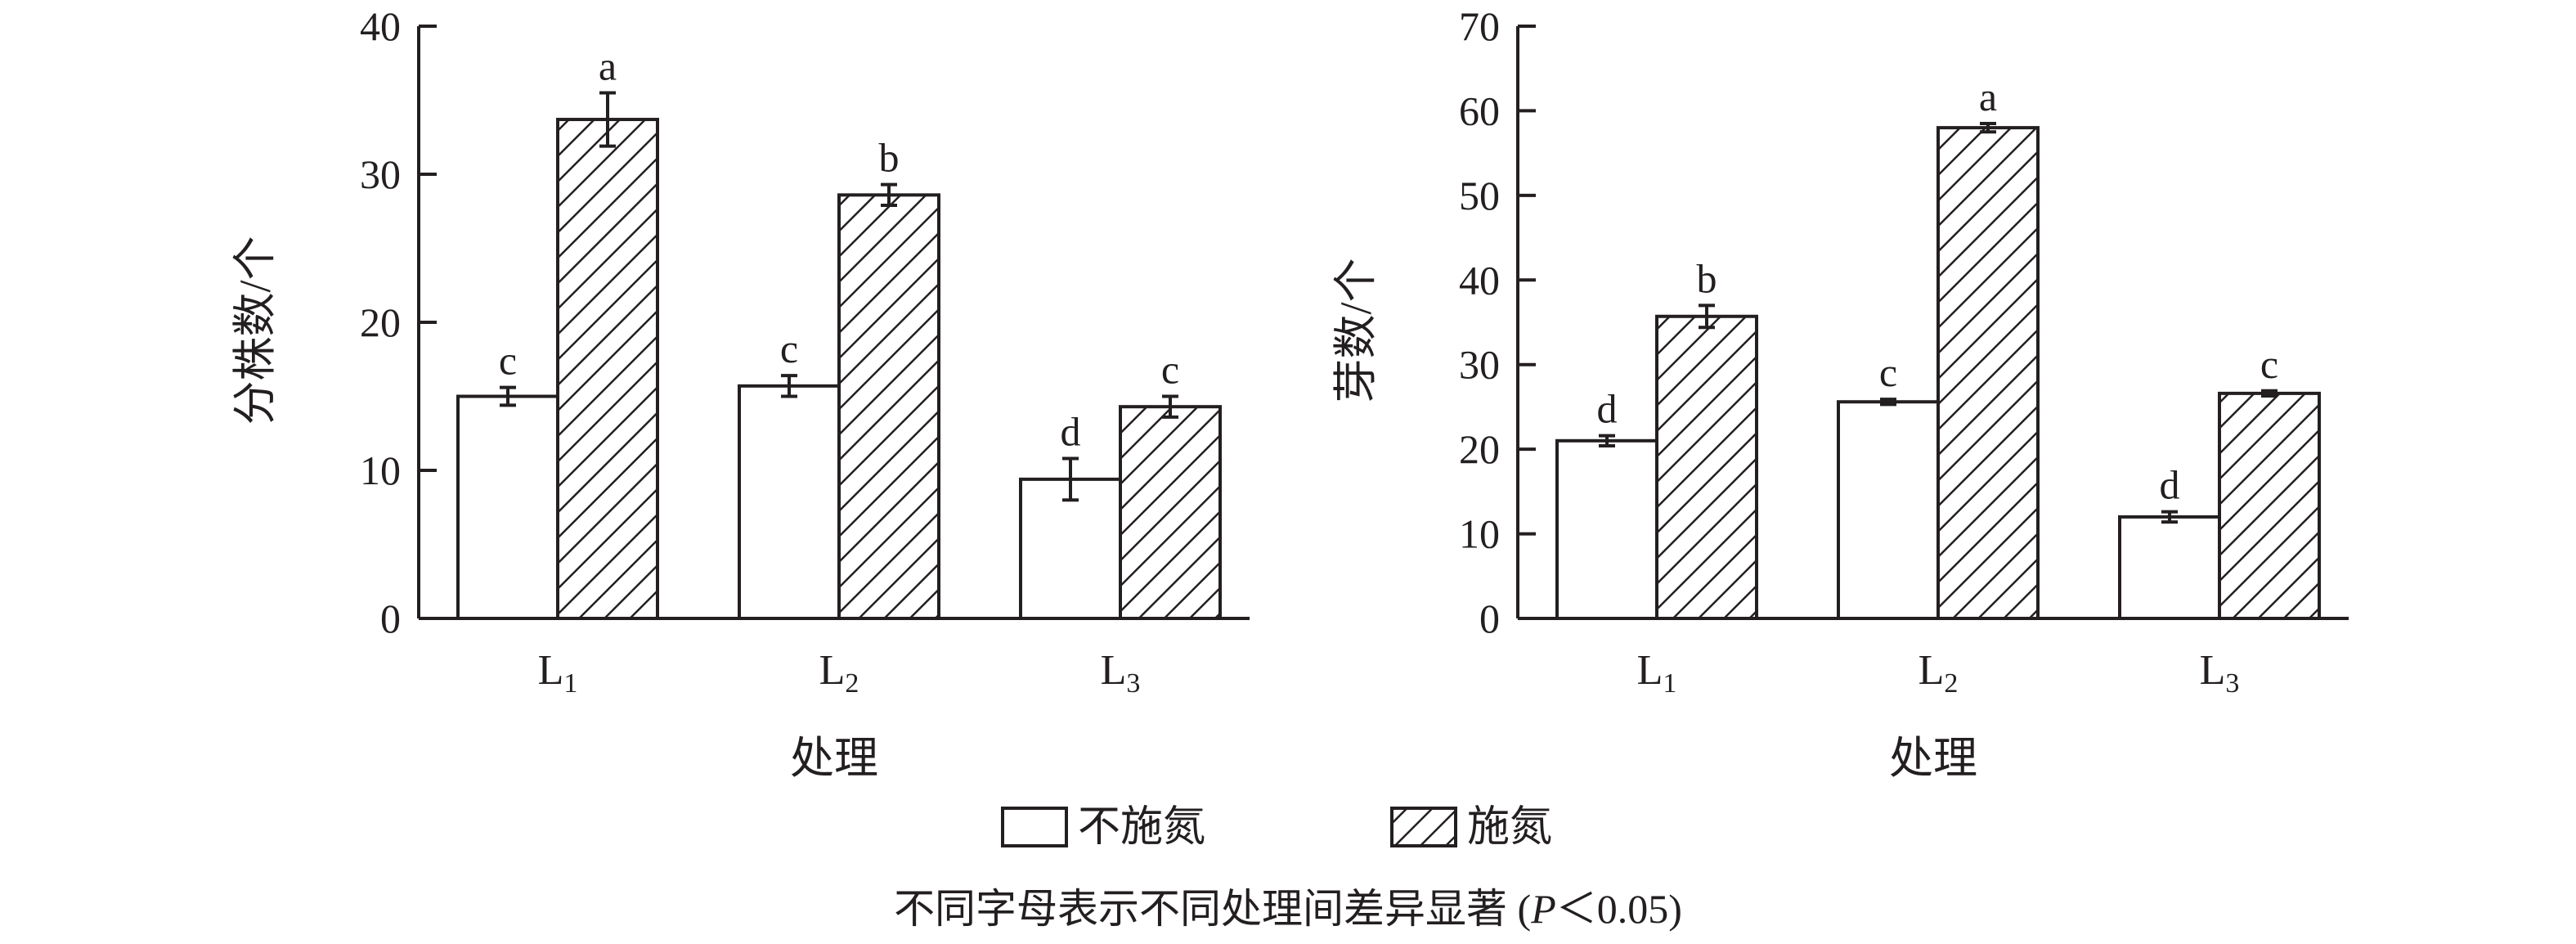  Describe the element at coordinates (1034, 827) in the screenshot. I see `legend-swatch-no-nitrogen` at that location.